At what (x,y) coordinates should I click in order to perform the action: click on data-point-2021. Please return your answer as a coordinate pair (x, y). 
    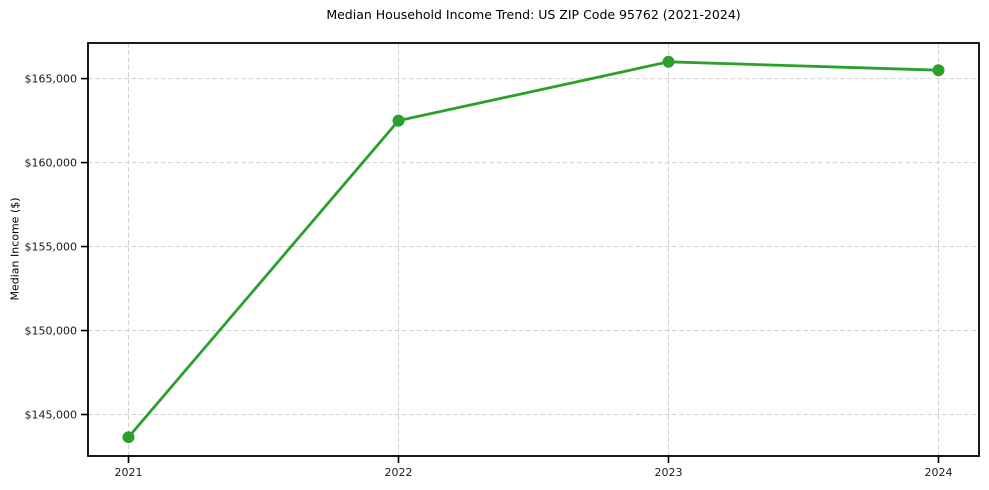
    Looking at the image, I should click on (128, 437).